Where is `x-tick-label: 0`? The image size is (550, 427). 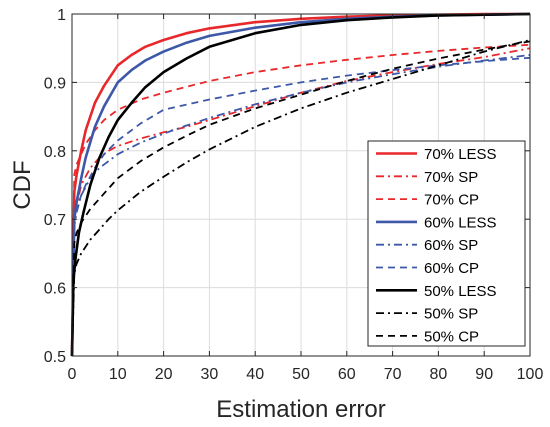
x-tick-label: 0 is located at coordinates (72, 374).